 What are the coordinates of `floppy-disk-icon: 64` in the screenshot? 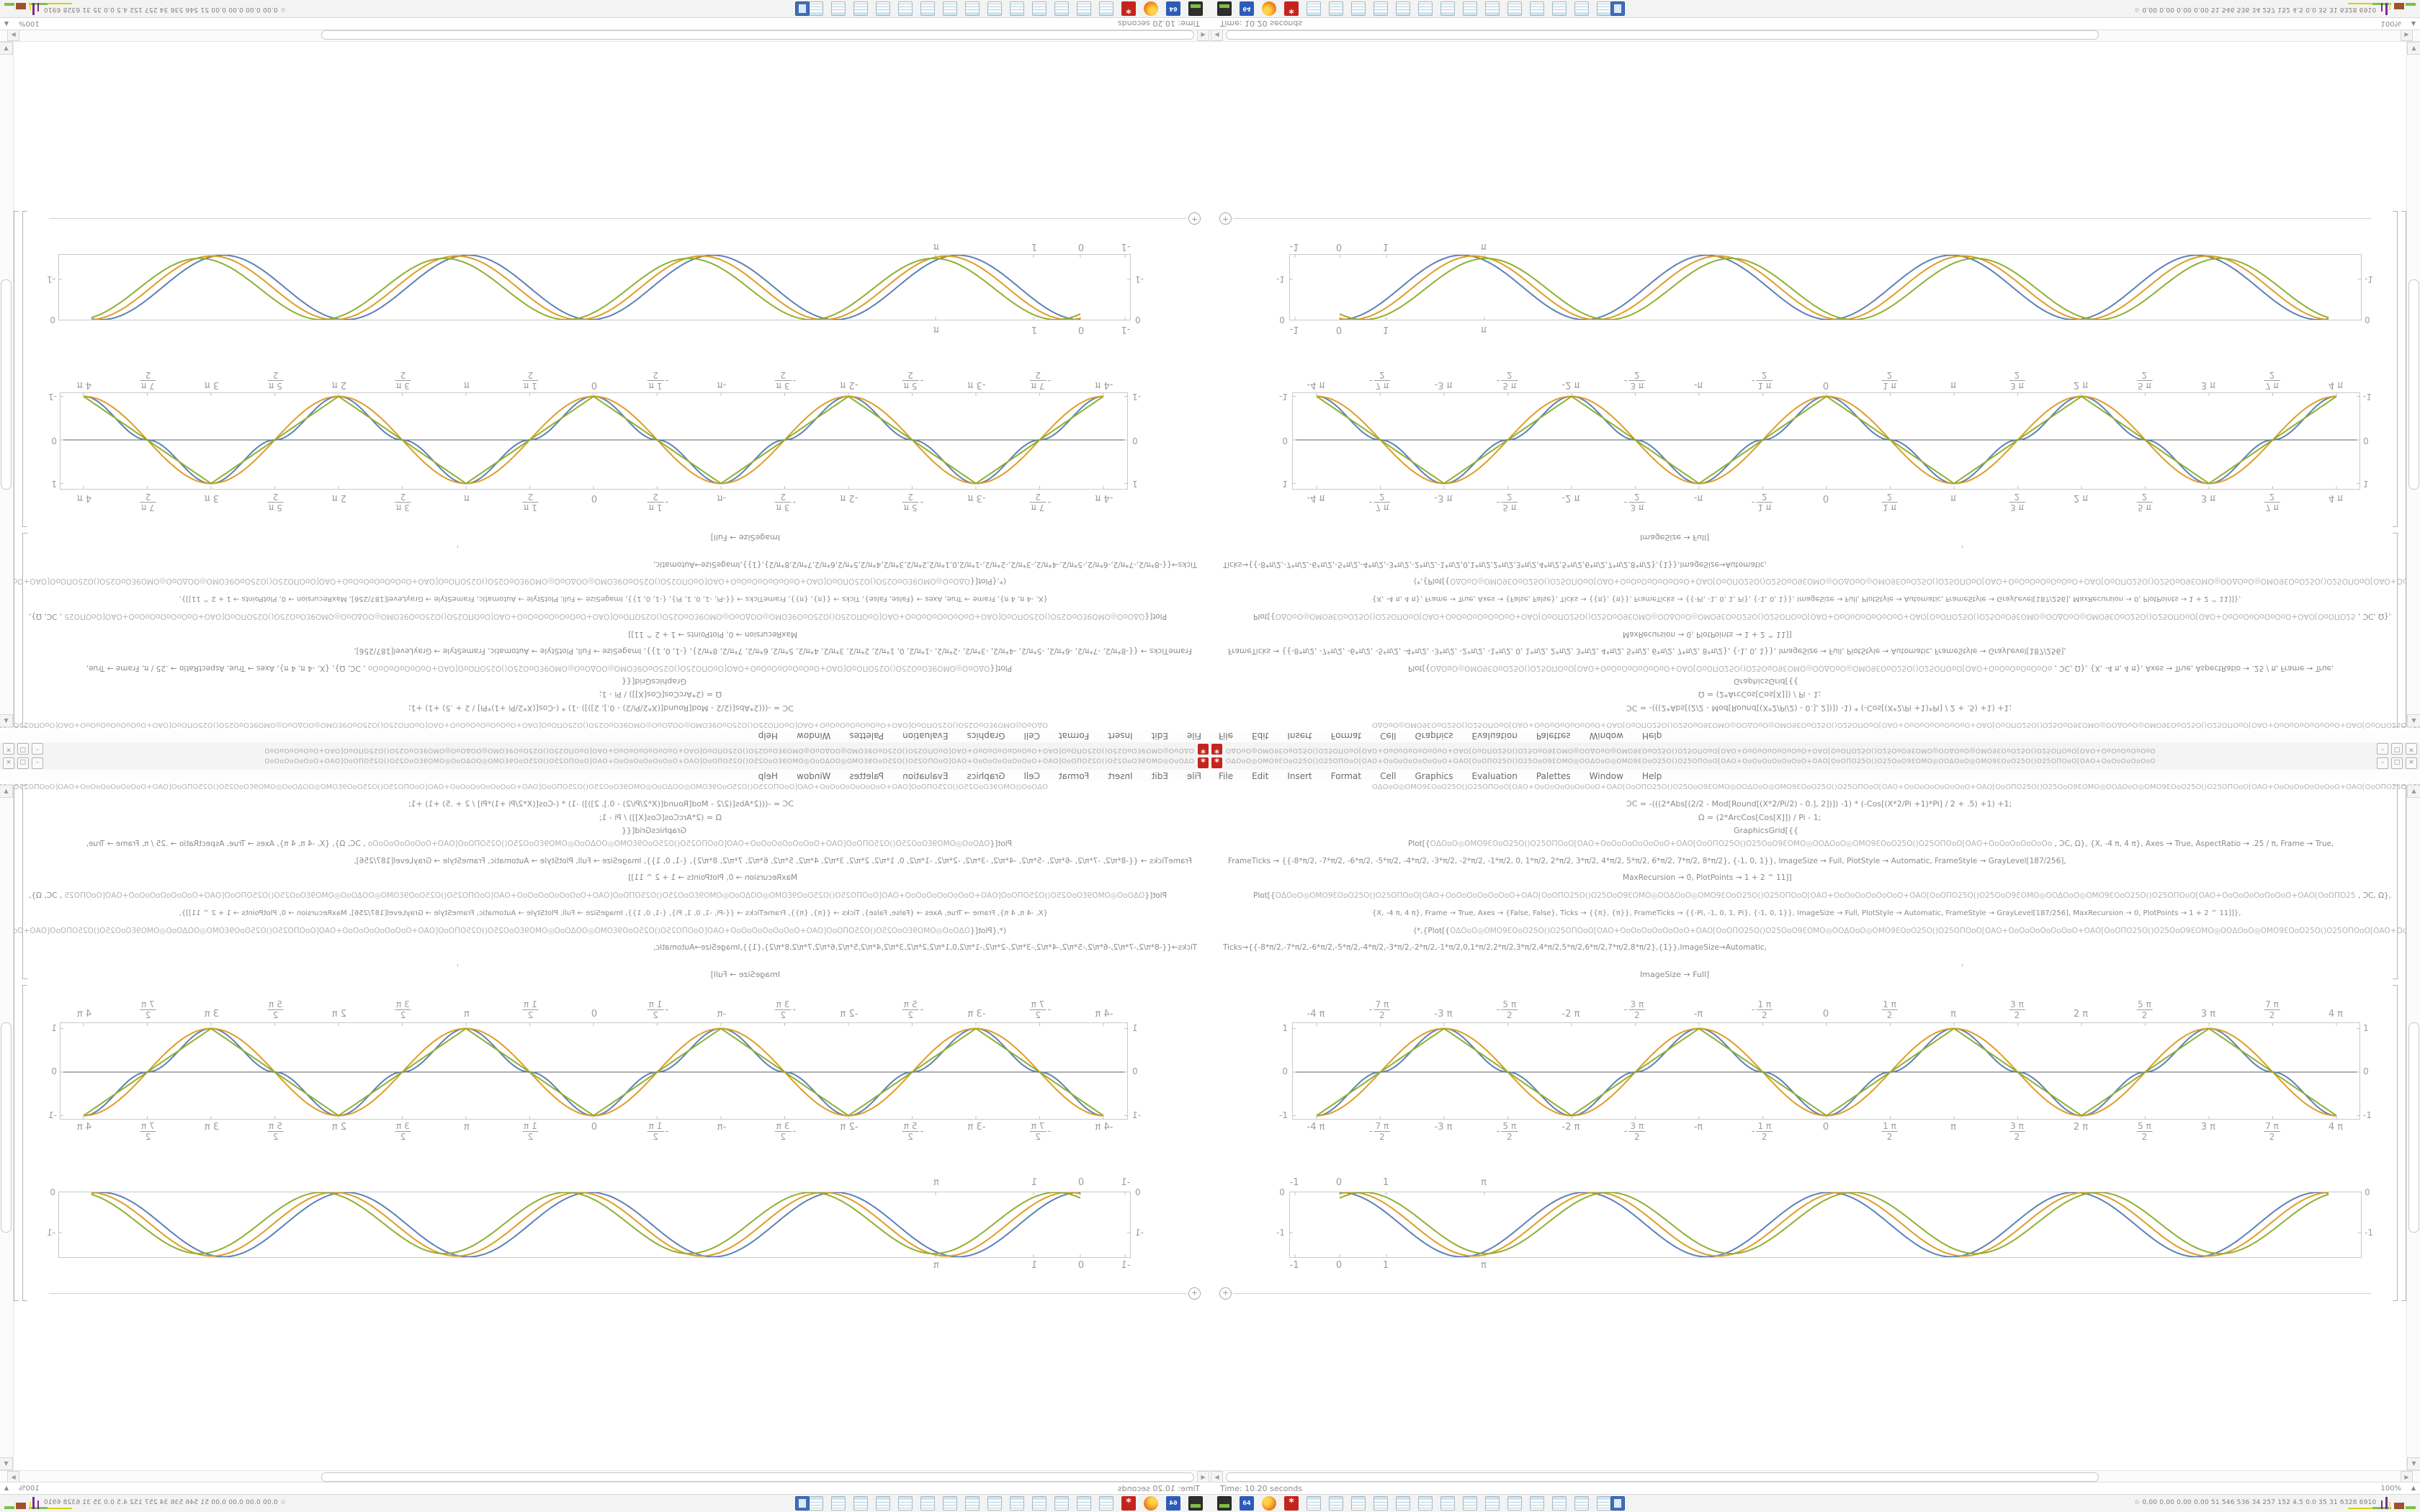 It's located at (1247, 1503).